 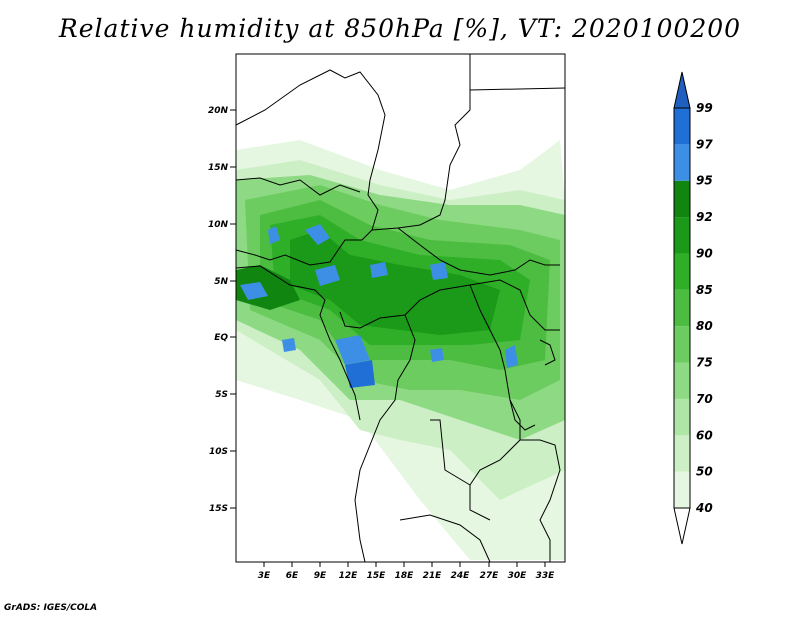 I want to click on colorbar-label: 85, so click(x=704, y=290).